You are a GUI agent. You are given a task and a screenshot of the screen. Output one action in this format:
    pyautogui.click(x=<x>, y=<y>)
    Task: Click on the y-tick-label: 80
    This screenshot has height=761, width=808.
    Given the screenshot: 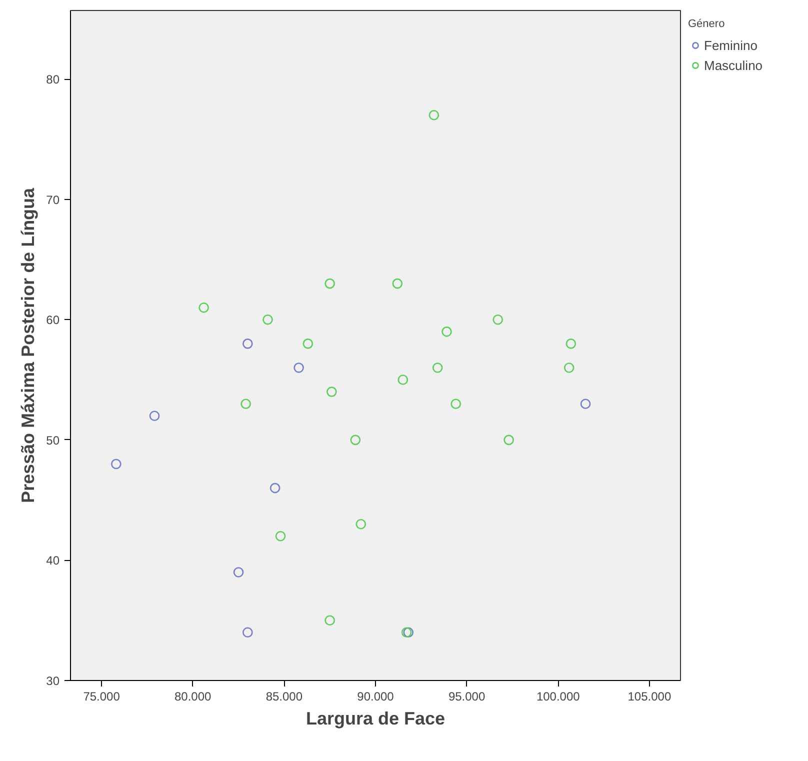 What is the action you would take?
    pyautogui.click(x=53, y=79)
    